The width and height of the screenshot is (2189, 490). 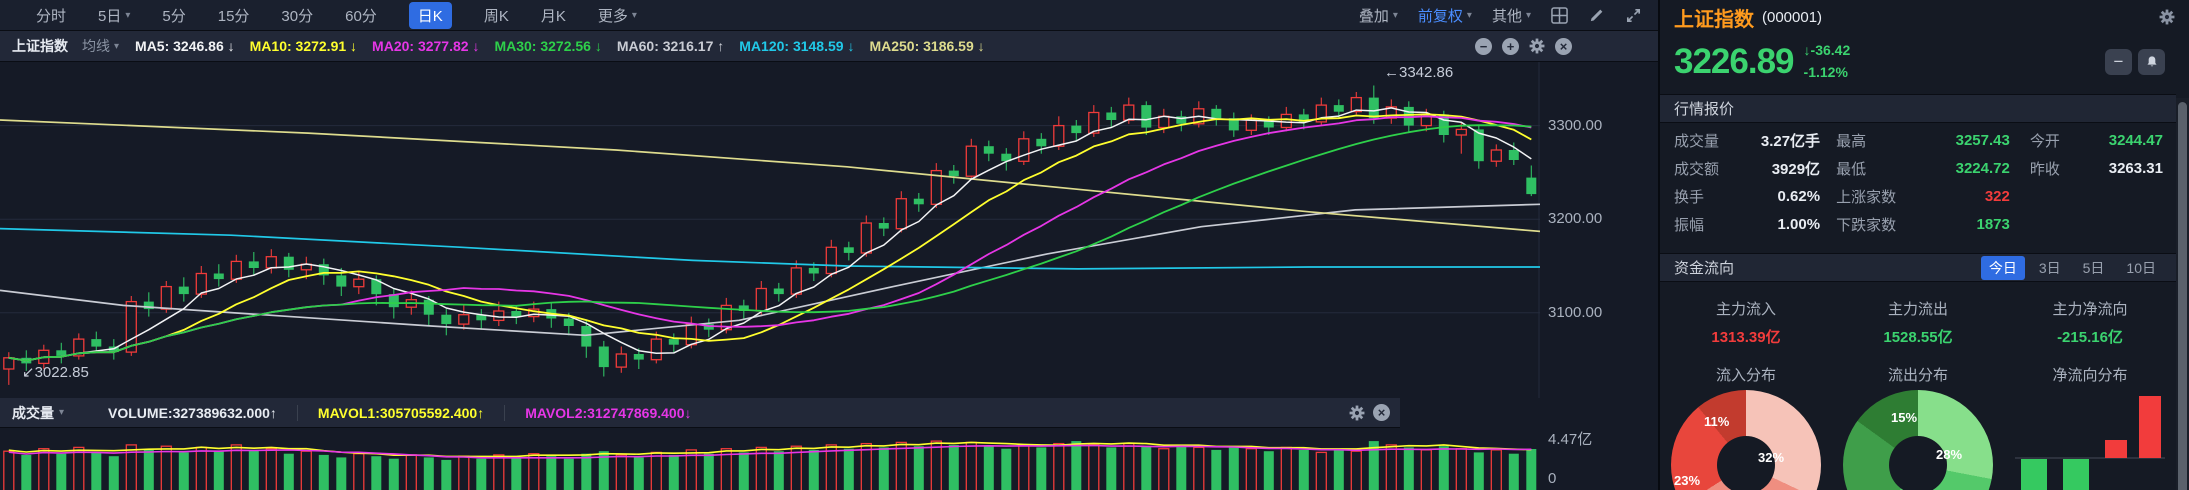 I want to click on volume-indicator-selector: 成交量 ▾, so click(x=38, y=412).